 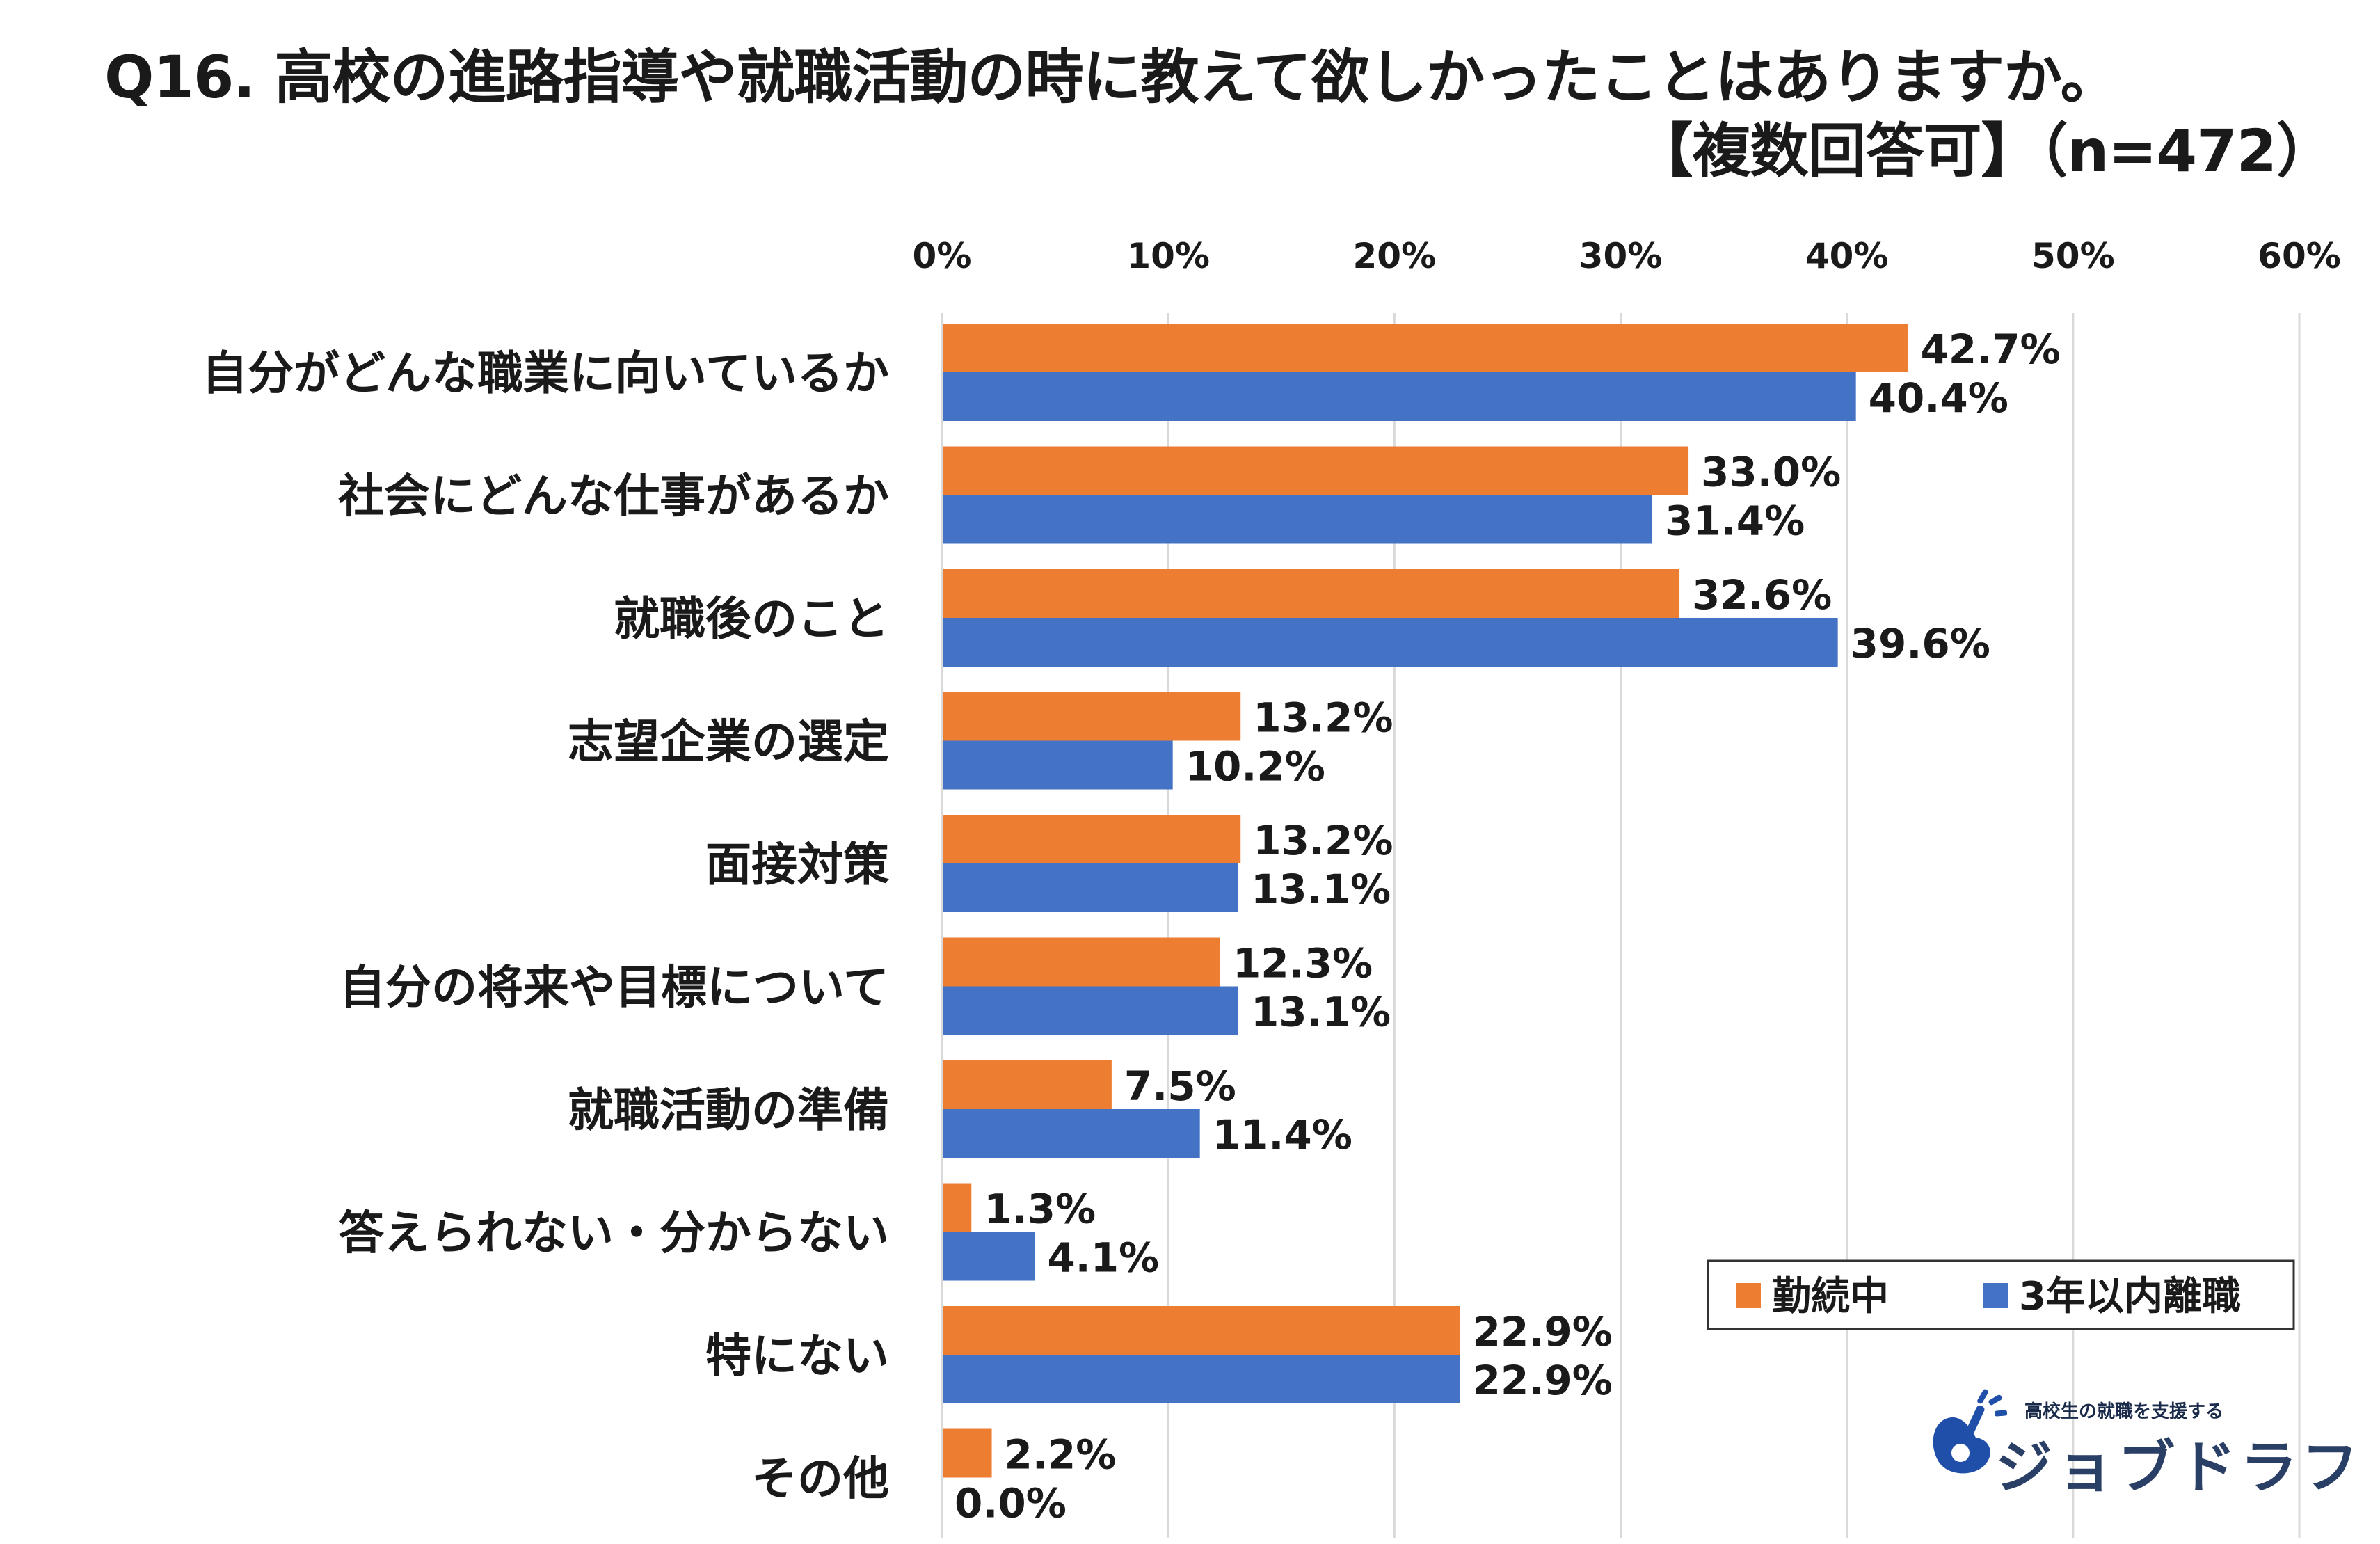 I want to click on legend-label: 勤続中, so click(x=1830, y=1296).